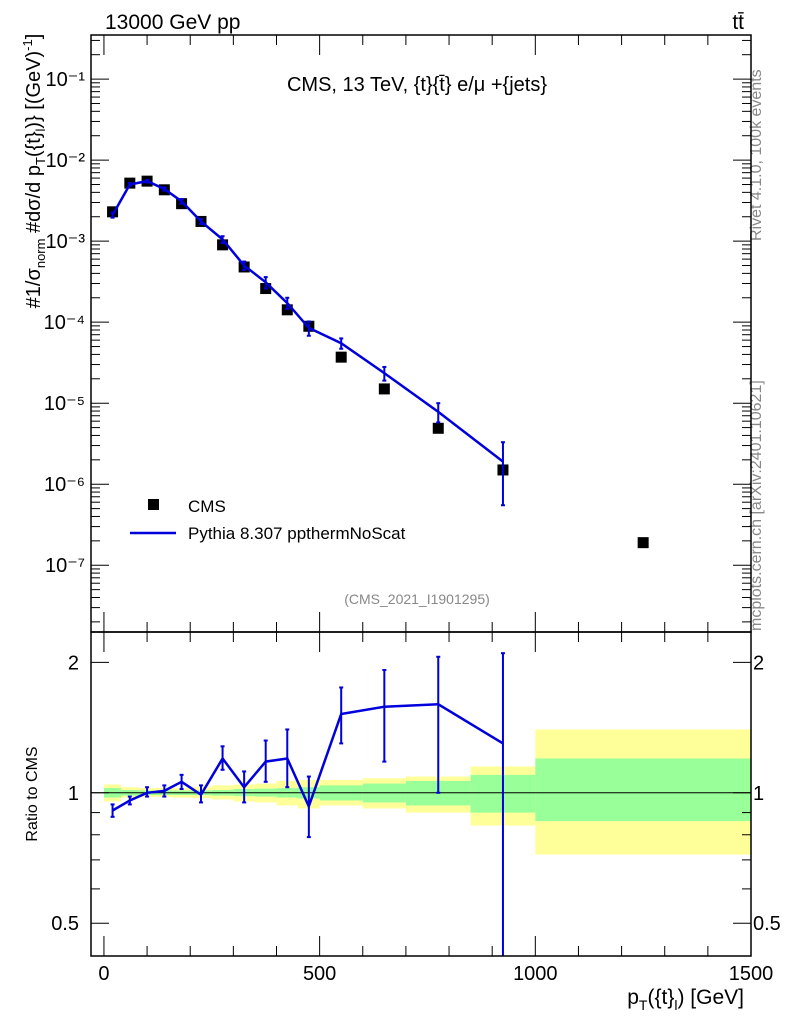 Image resolution: width=786 pixels, height=1024 pixels. I want to click on svg-text:#1/σnorm #dσ/d pT({t}l)} [(GeV: #1/σnorm #dσ/d pT({t}l)} [(GeV)-1], so click(34, 171).